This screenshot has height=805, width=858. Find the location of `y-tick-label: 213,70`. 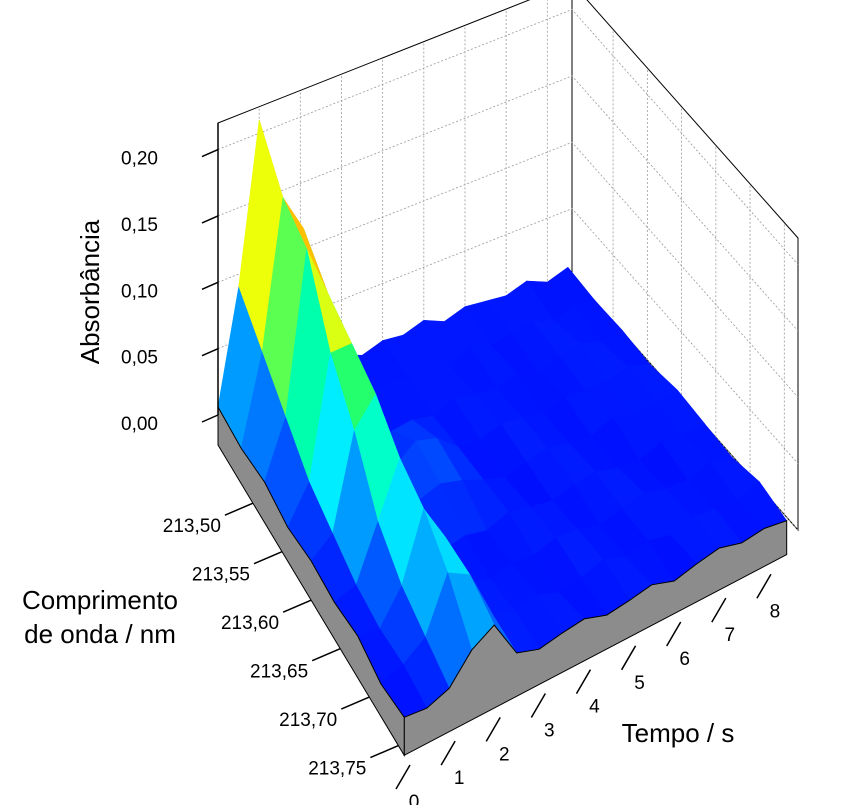

y-tick-label: 213,70 is located at coordinates (308, 720).